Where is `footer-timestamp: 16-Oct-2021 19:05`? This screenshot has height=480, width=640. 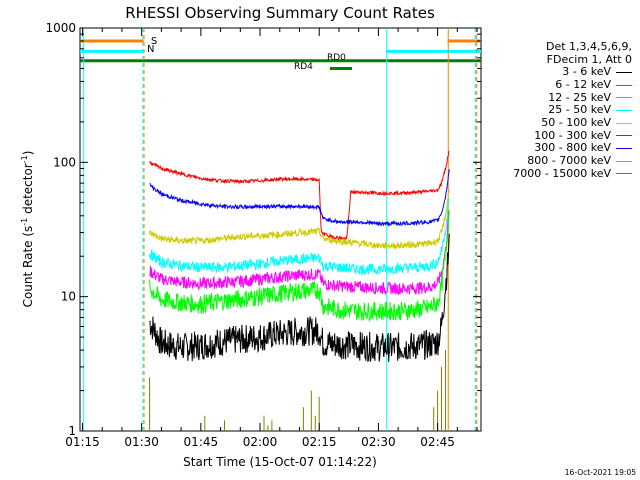
footer-timestamp: 16-Oct-2021 19:05 is located at coordinates (600, 472).